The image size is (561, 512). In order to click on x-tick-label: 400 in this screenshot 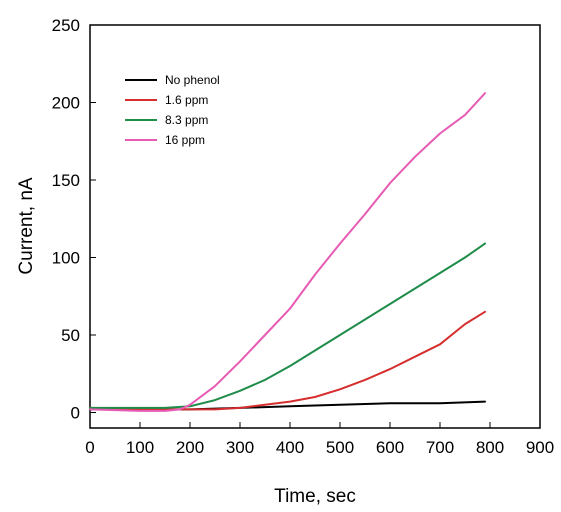, I will do `click(290, 447)`.